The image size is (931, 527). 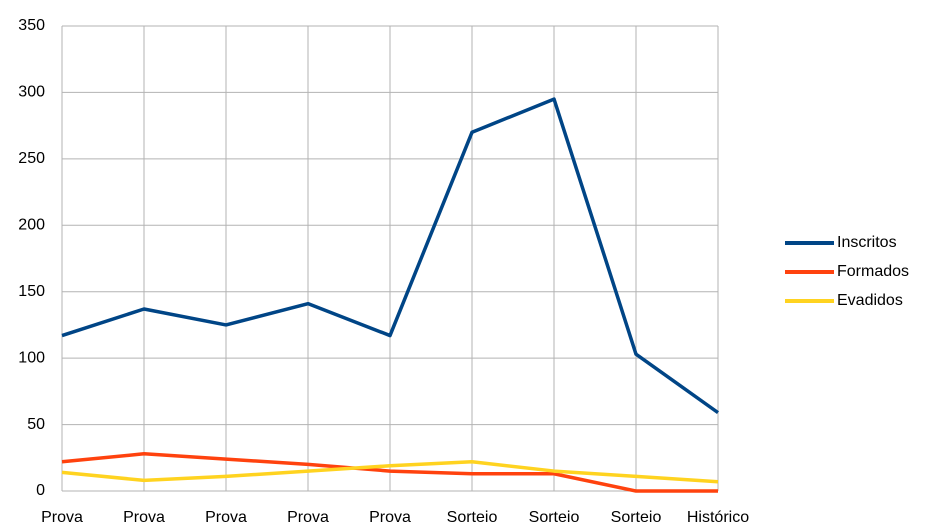 I want to click on y-tick-label: 350, so click(x=31, y=25).